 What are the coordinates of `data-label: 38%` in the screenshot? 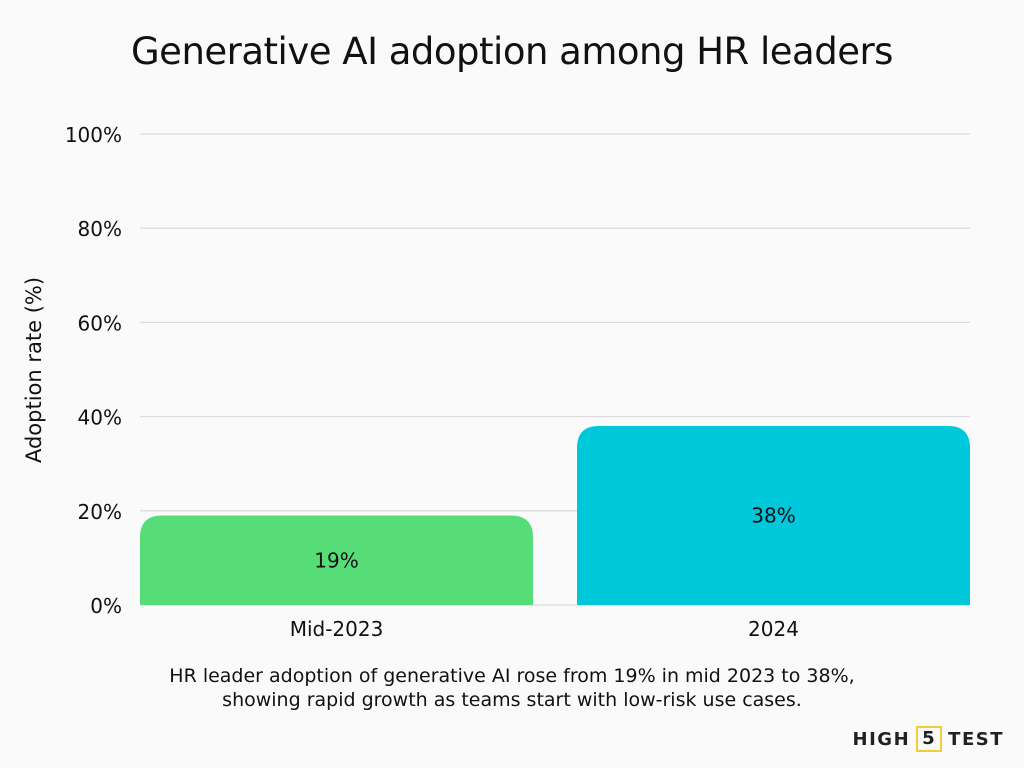 It's located at (773, 516).